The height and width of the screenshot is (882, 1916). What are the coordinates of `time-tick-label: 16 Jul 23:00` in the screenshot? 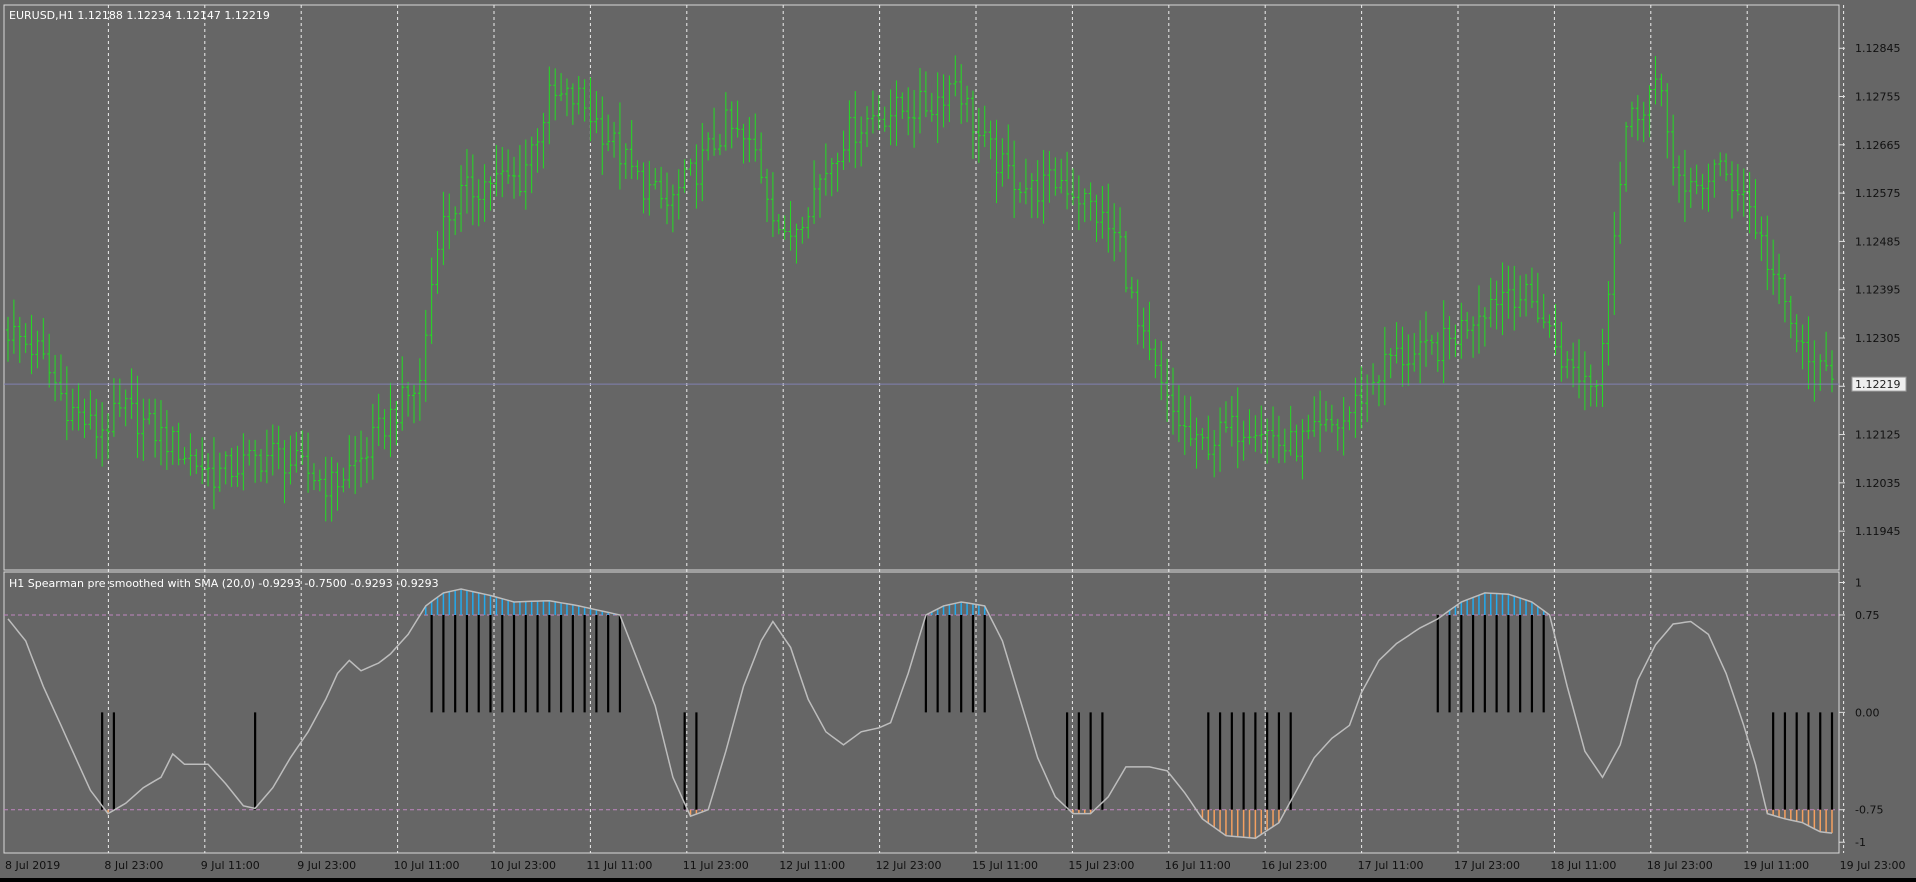 It's located at (1294, 865).